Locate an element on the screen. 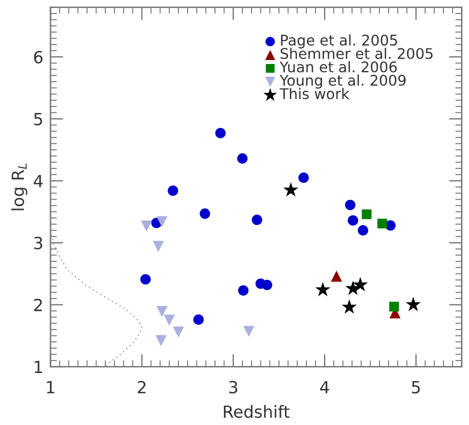 Image resolution: width=469 pixels, height=425 pixels. x-tick-label: 4 is located at coordinates (324, 387).